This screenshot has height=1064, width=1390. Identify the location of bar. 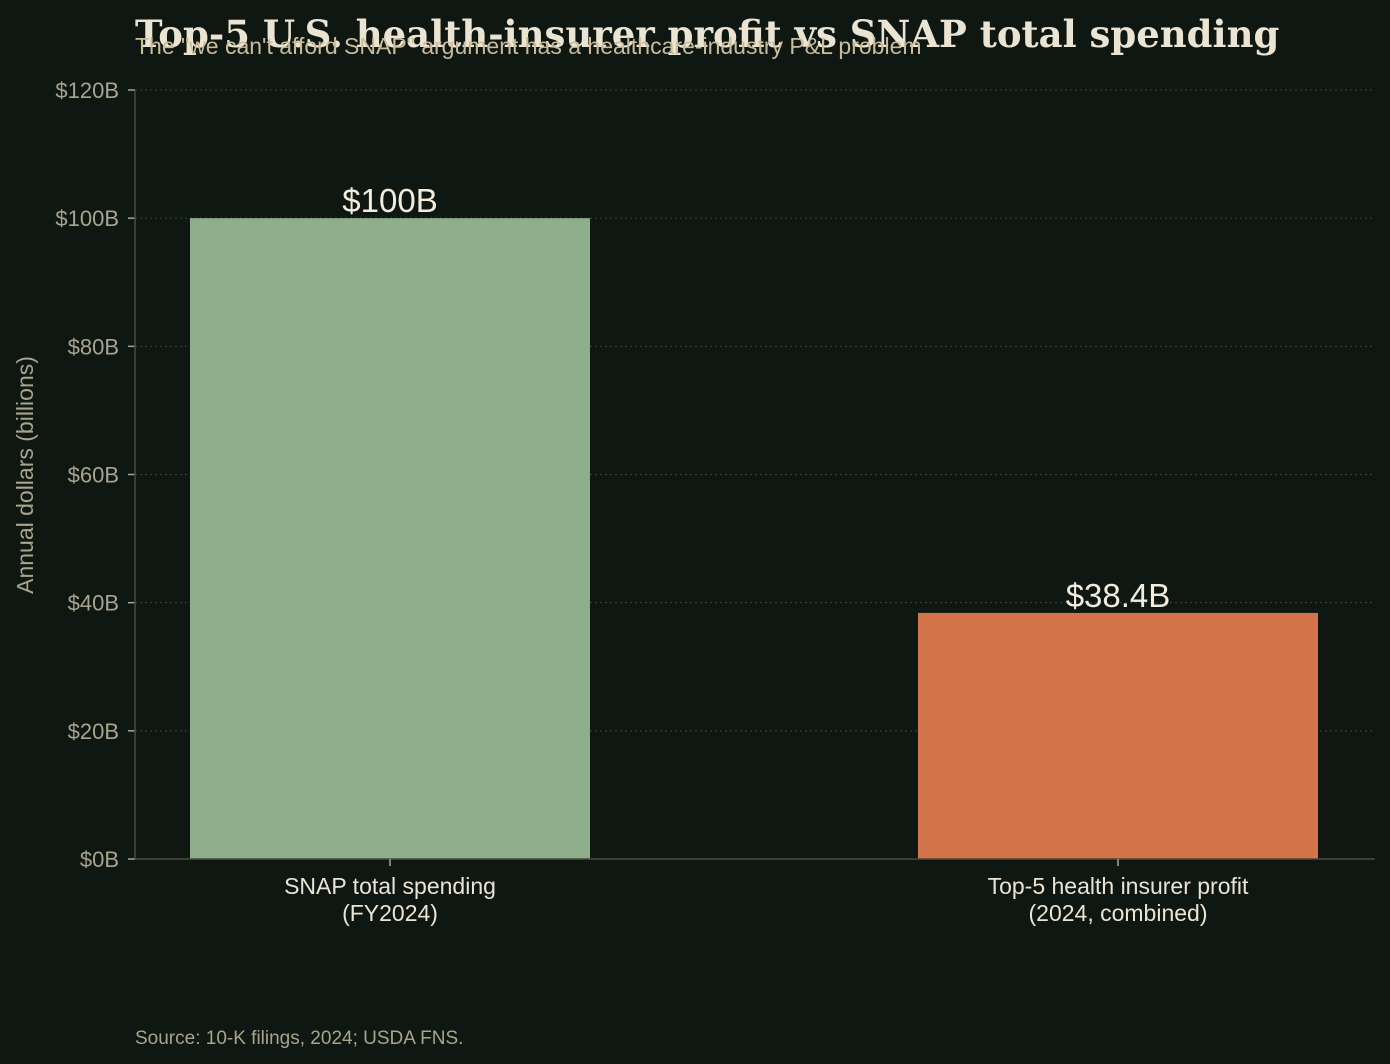
(1118, 735).